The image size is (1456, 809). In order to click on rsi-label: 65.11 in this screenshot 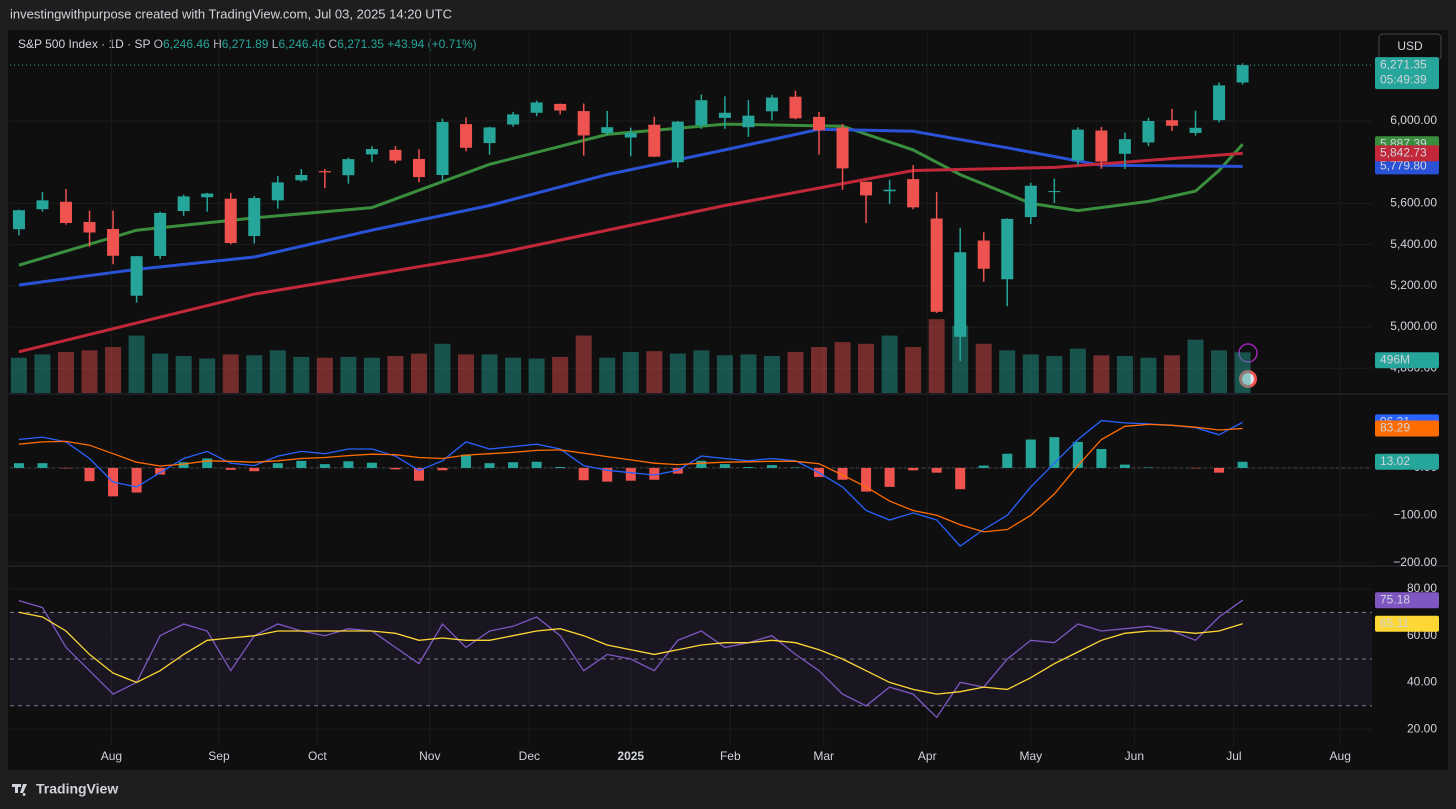, I will do `click(1394, 623)`.